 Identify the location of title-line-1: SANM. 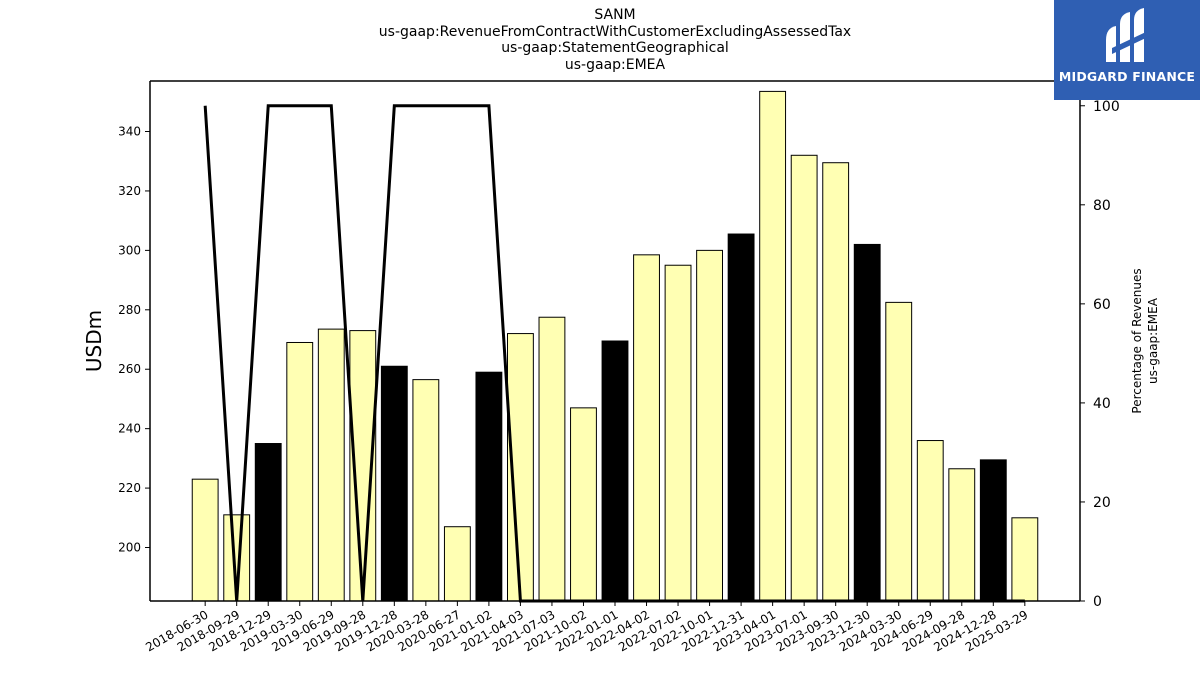
(615, 15).